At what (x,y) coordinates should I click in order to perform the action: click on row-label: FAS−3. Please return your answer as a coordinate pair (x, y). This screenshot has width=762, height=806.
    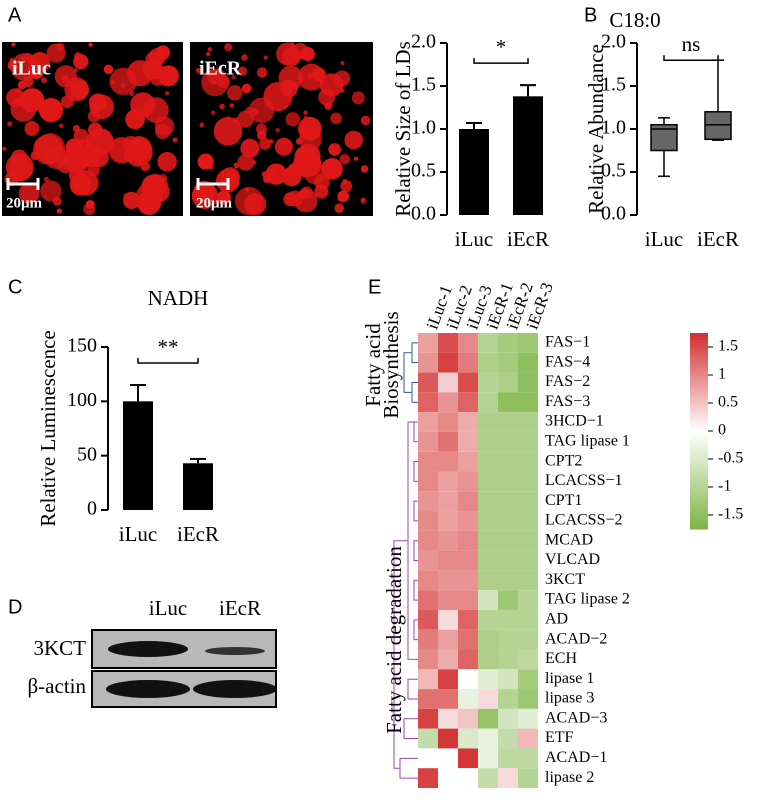
    Looking at the image, I should click on (567, 401).